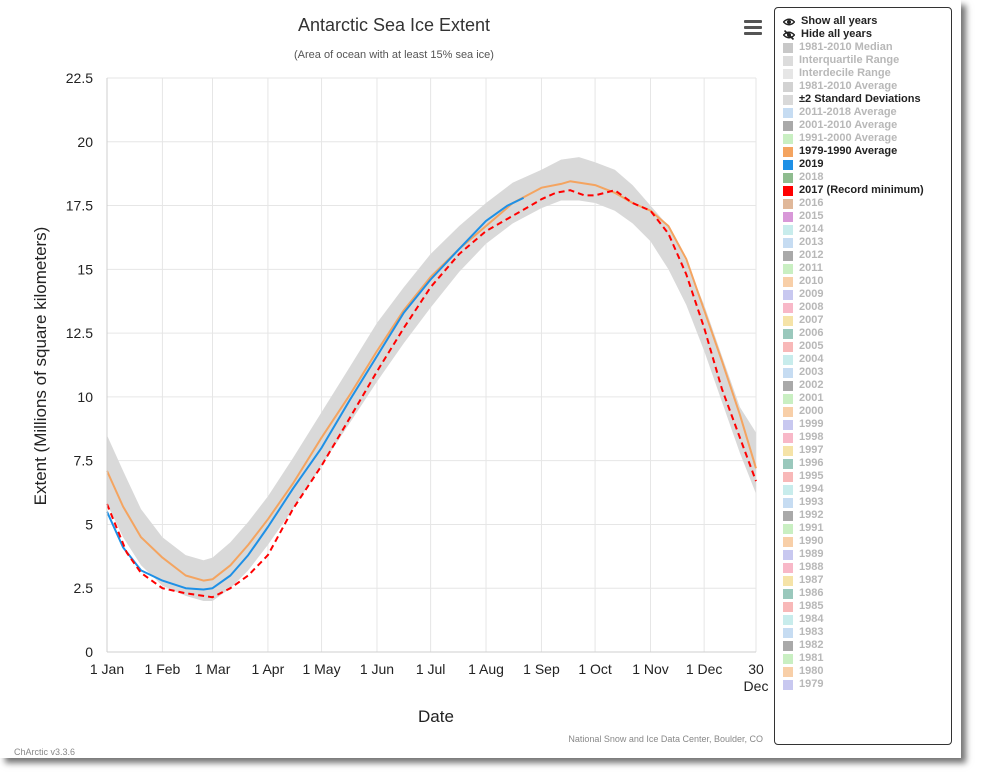  Describe the element at coordinates (811, 671) in the screenshot. I see `legend-item-label: 1980` at that location.